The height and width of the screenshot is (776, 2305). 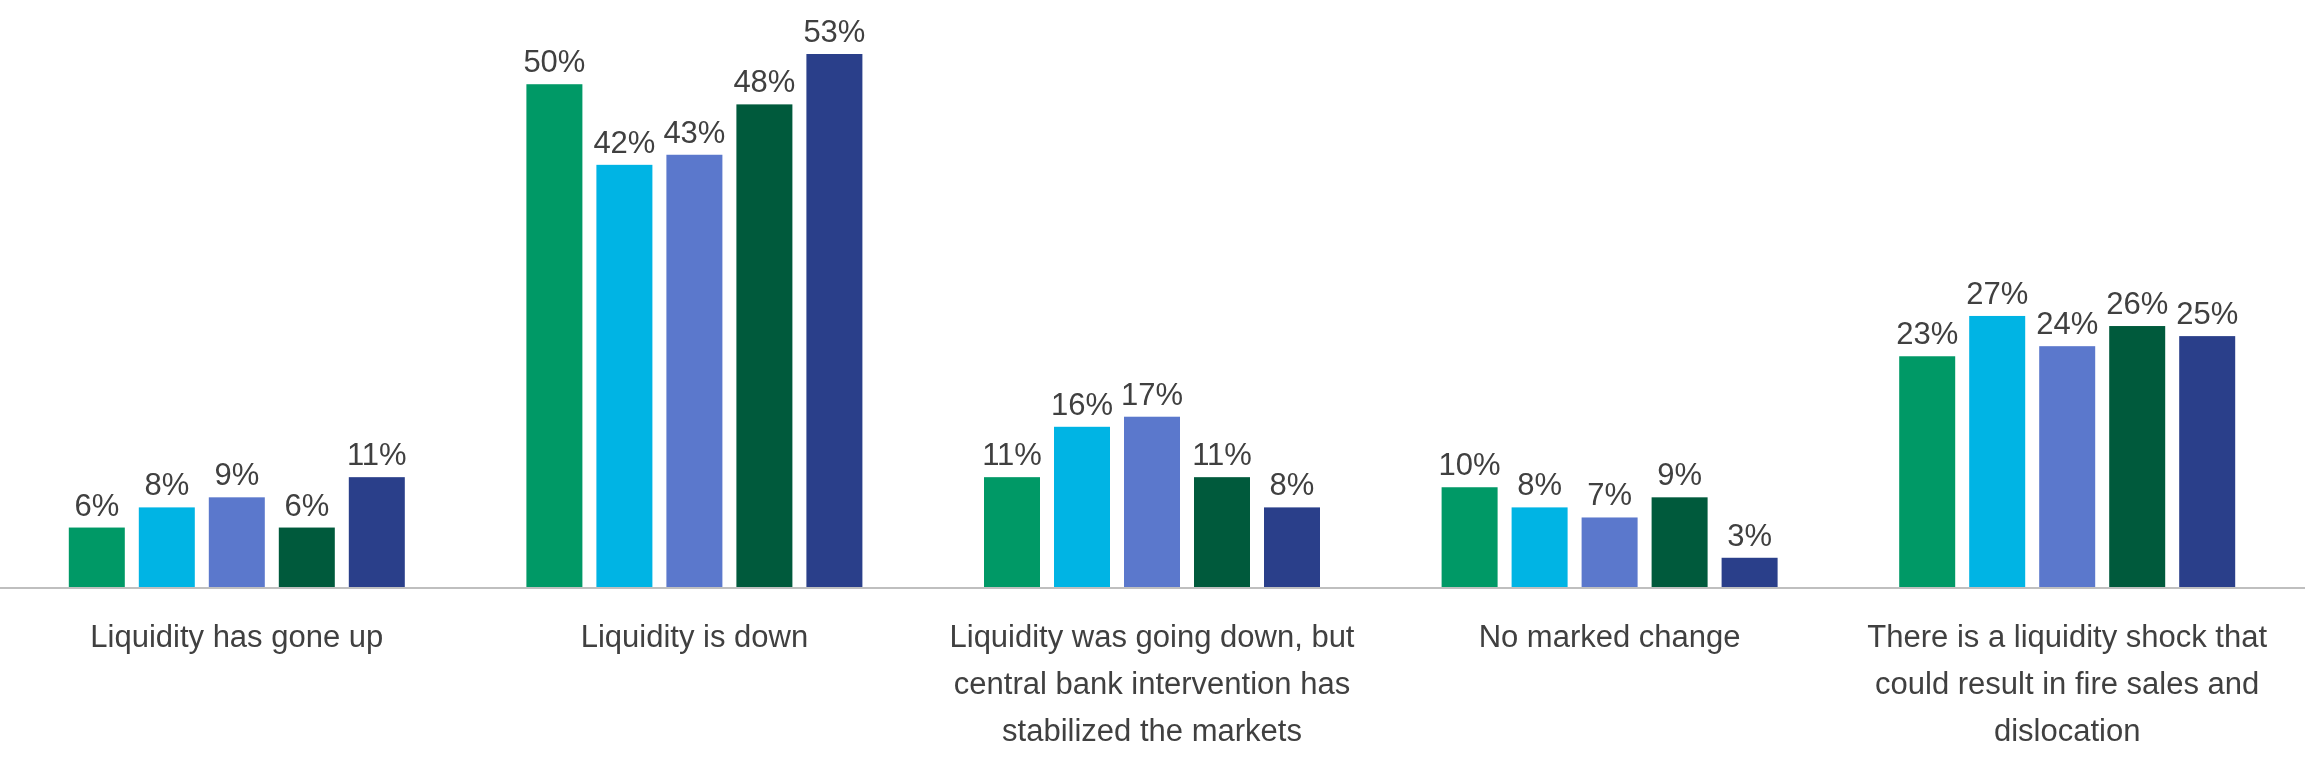 What do you see at coordinates (834, 31) in the screenshot?
I see `data-label: 53%` at bounding box center [834, 31].